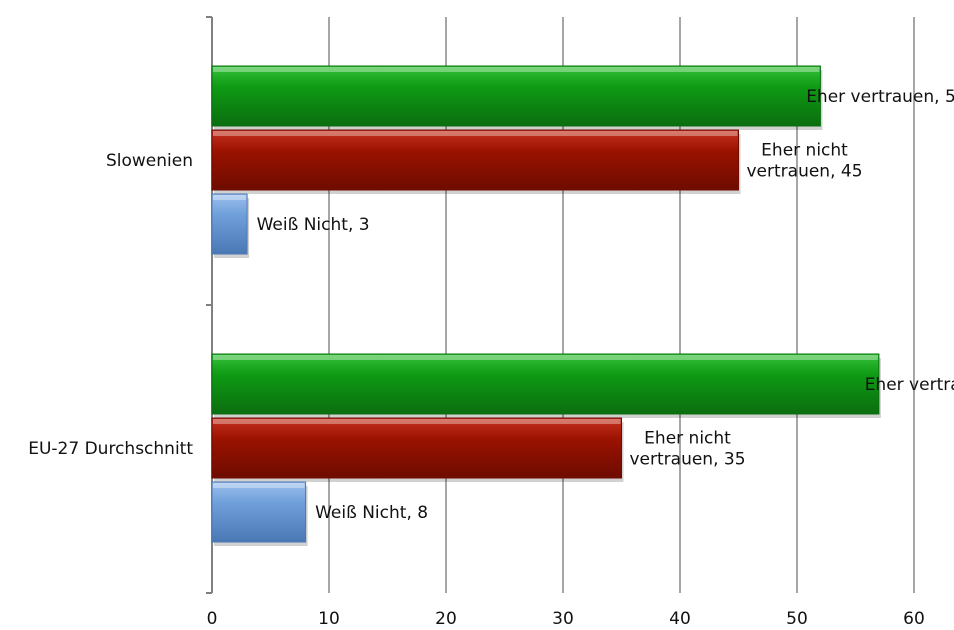  Describe the element at coordinates (212, 619) in the screenshot. I see `x-tick-label: 0` at that location.